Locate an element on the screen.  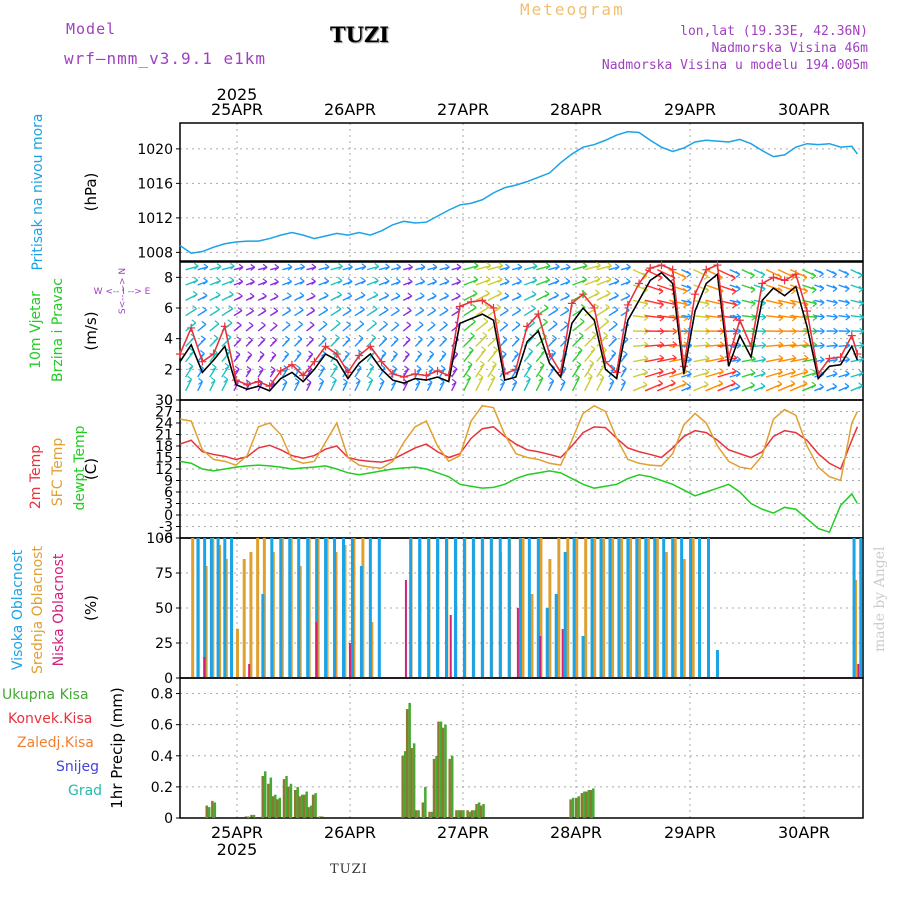
y-tick-label: 0.8 is located at coordinates (162, 695).